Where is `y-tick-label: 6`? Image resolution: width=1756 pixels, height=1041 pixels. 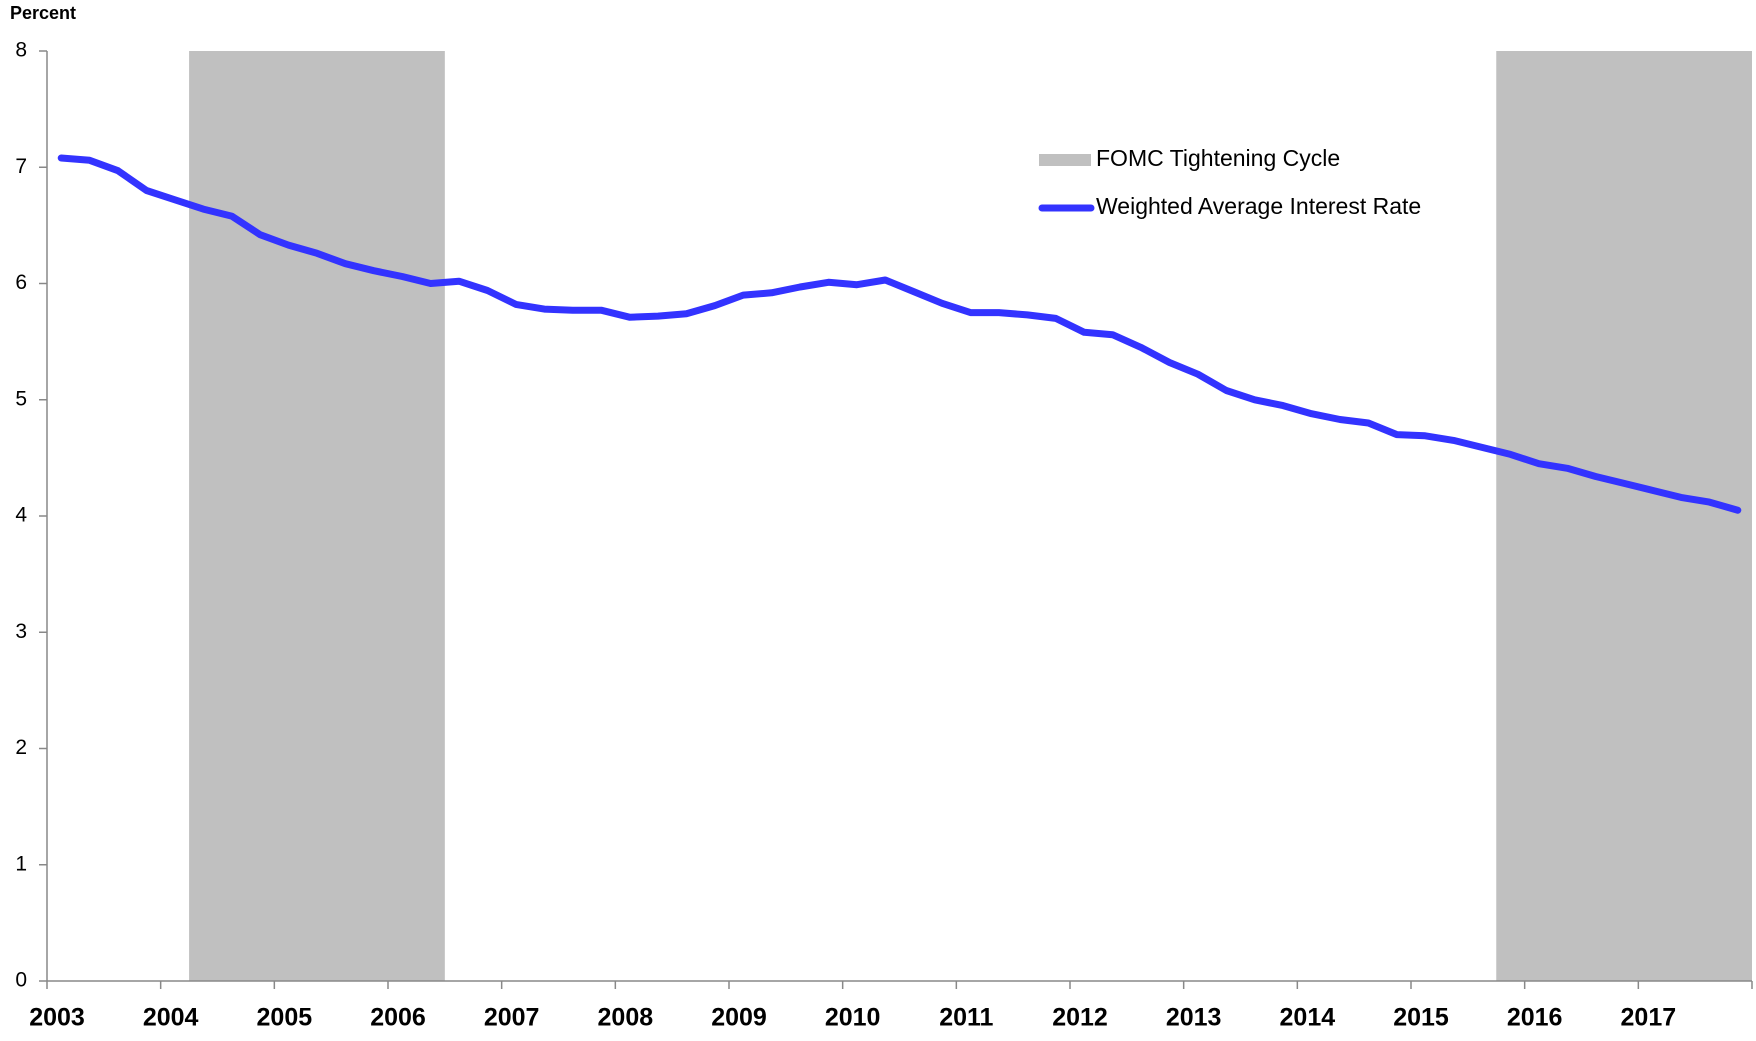 y-tick-label: 6 is located at coordinates (21, 282).